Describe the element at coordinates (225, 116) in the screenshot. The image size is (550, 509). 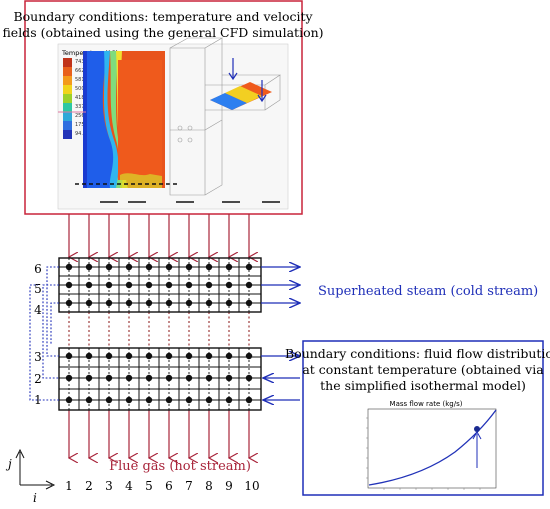
I see `boiler-wireframe` at that location.